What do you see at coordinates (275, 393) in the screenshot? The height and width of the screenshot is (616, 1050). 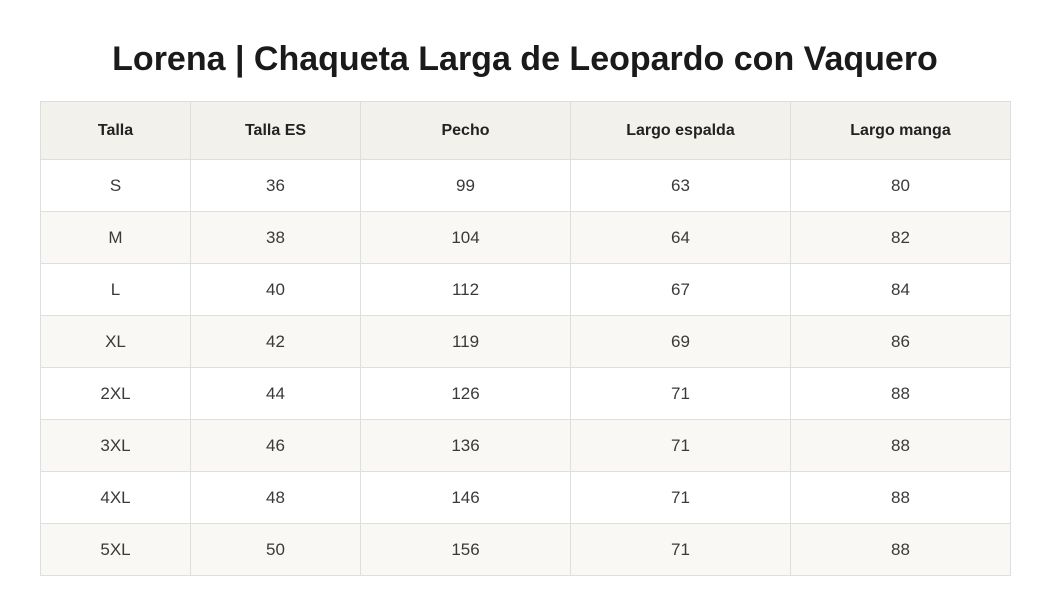 I see `cell-talla-es: 44` at bounding box center [275, 393].